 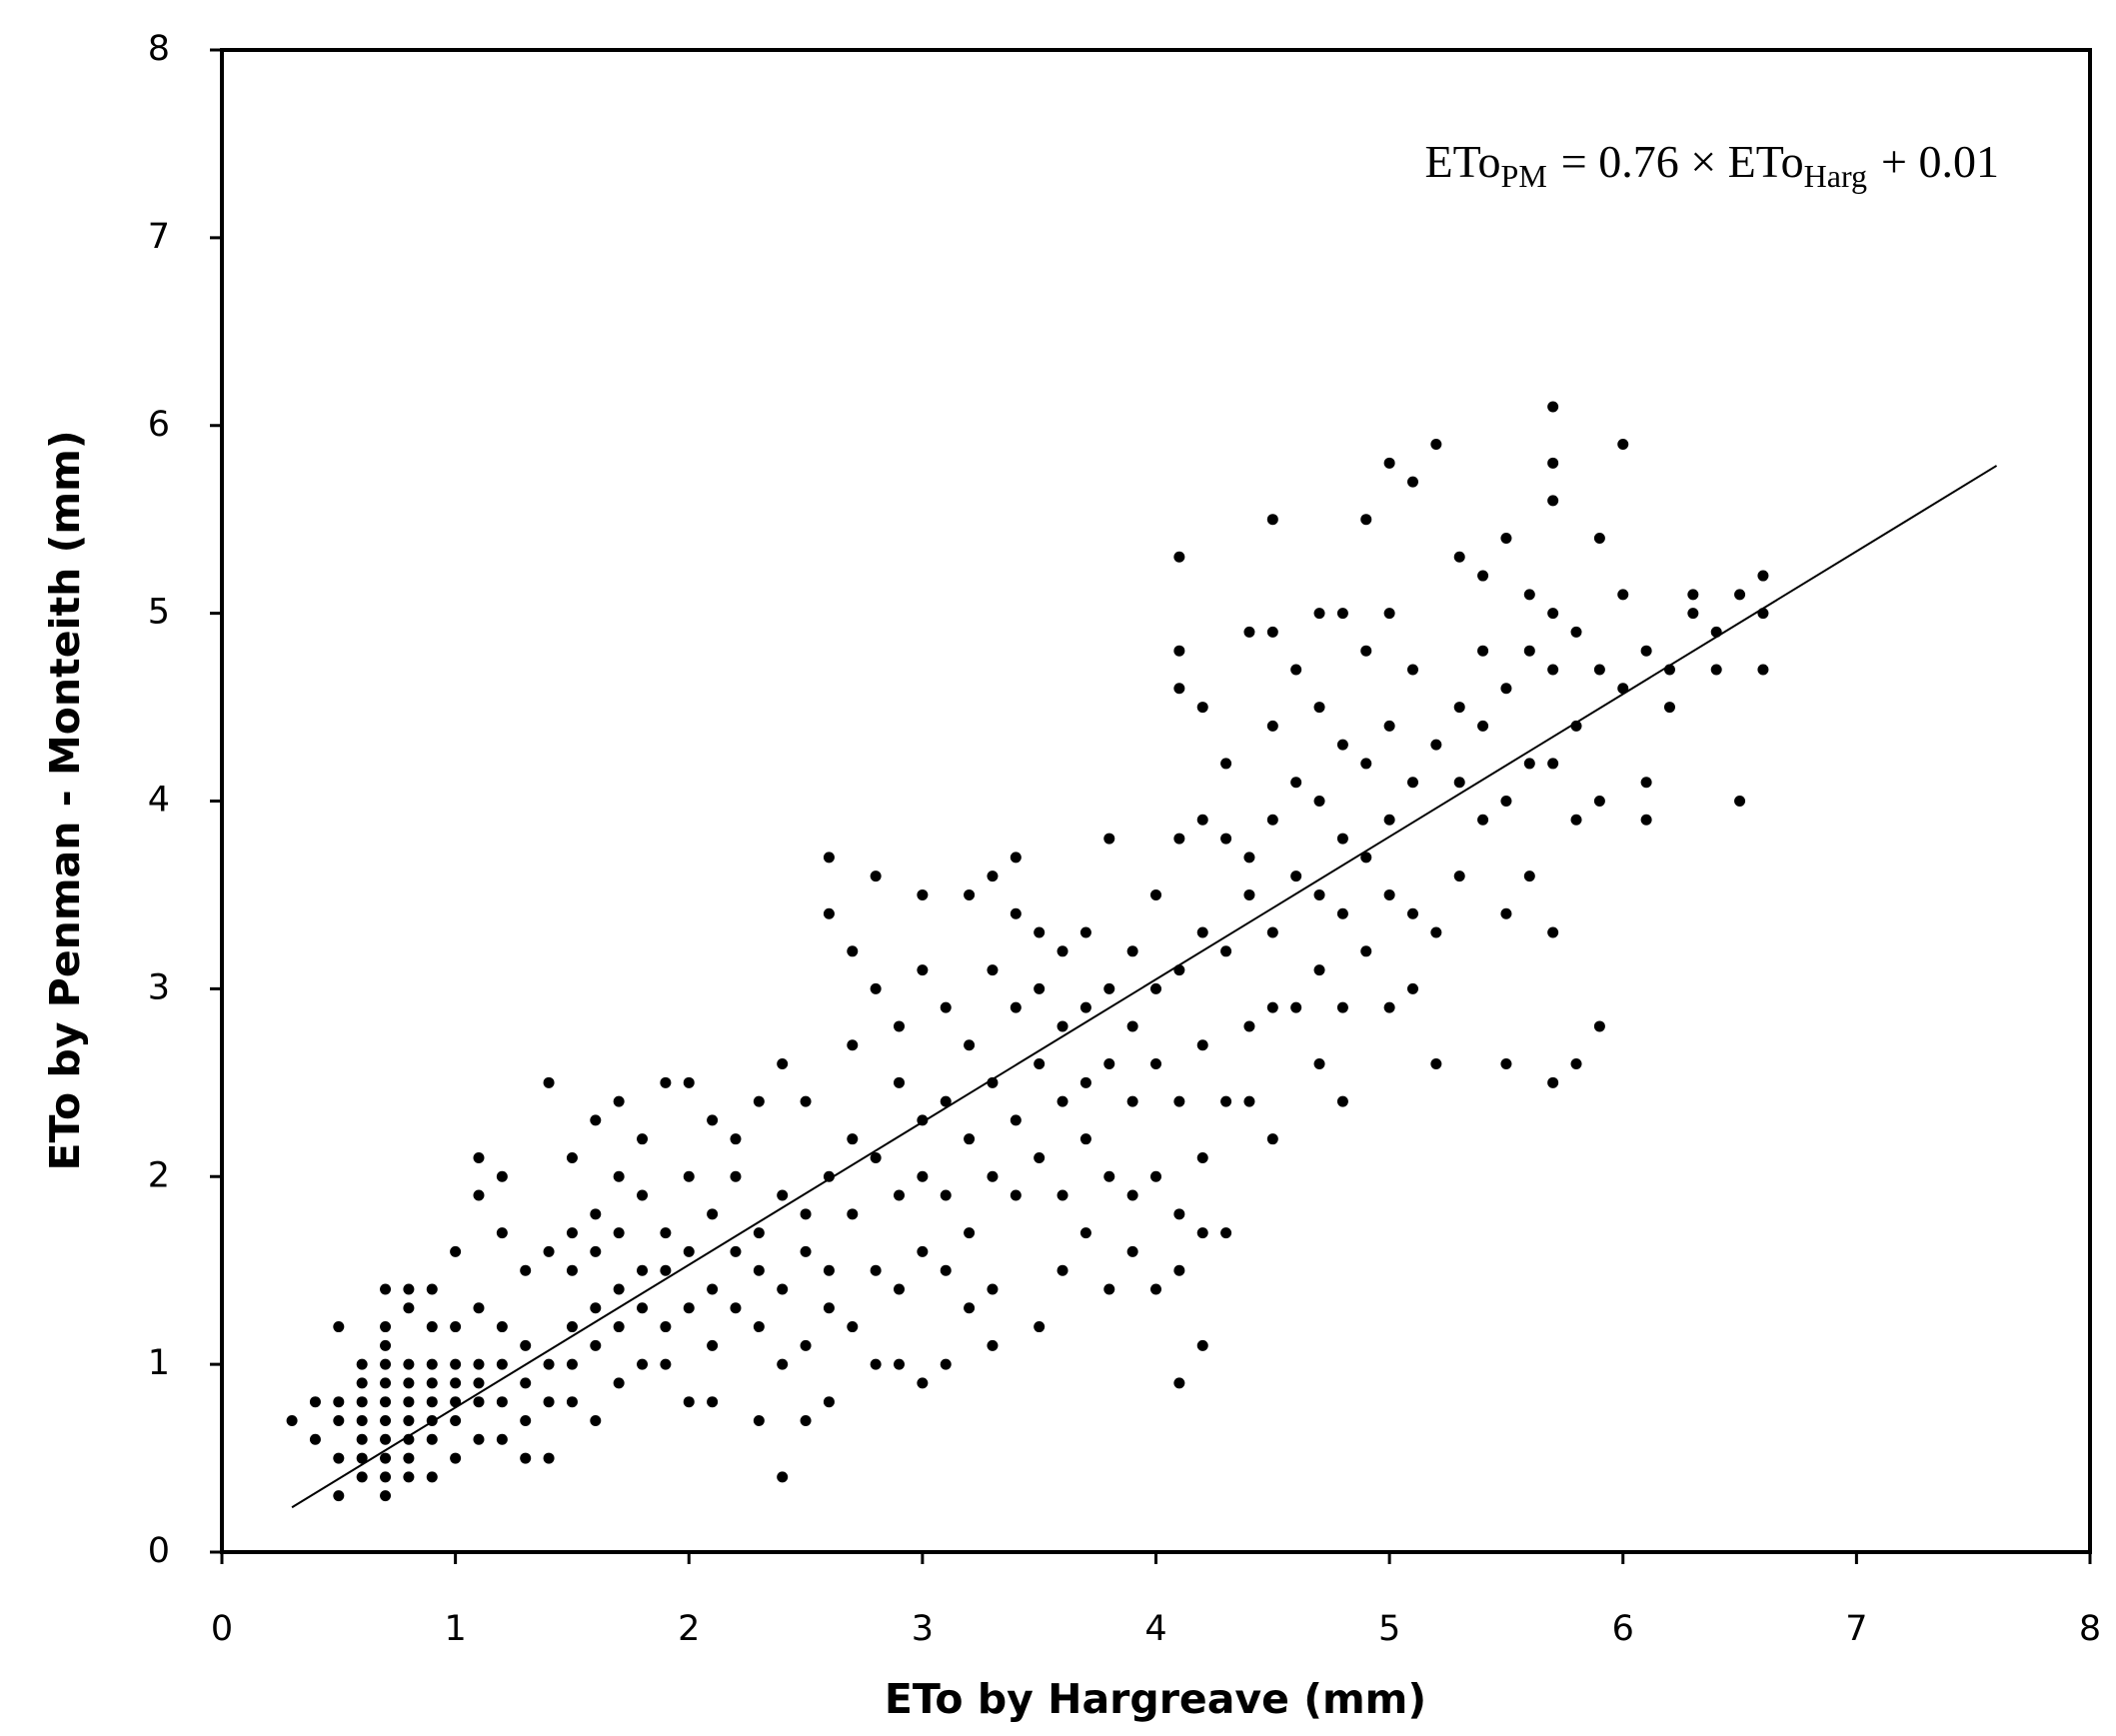 What do you see at coordinates (1389, 1629) in the screenshot?
I see `x-tick-label: 5` at bounding box center [1389, 1629].